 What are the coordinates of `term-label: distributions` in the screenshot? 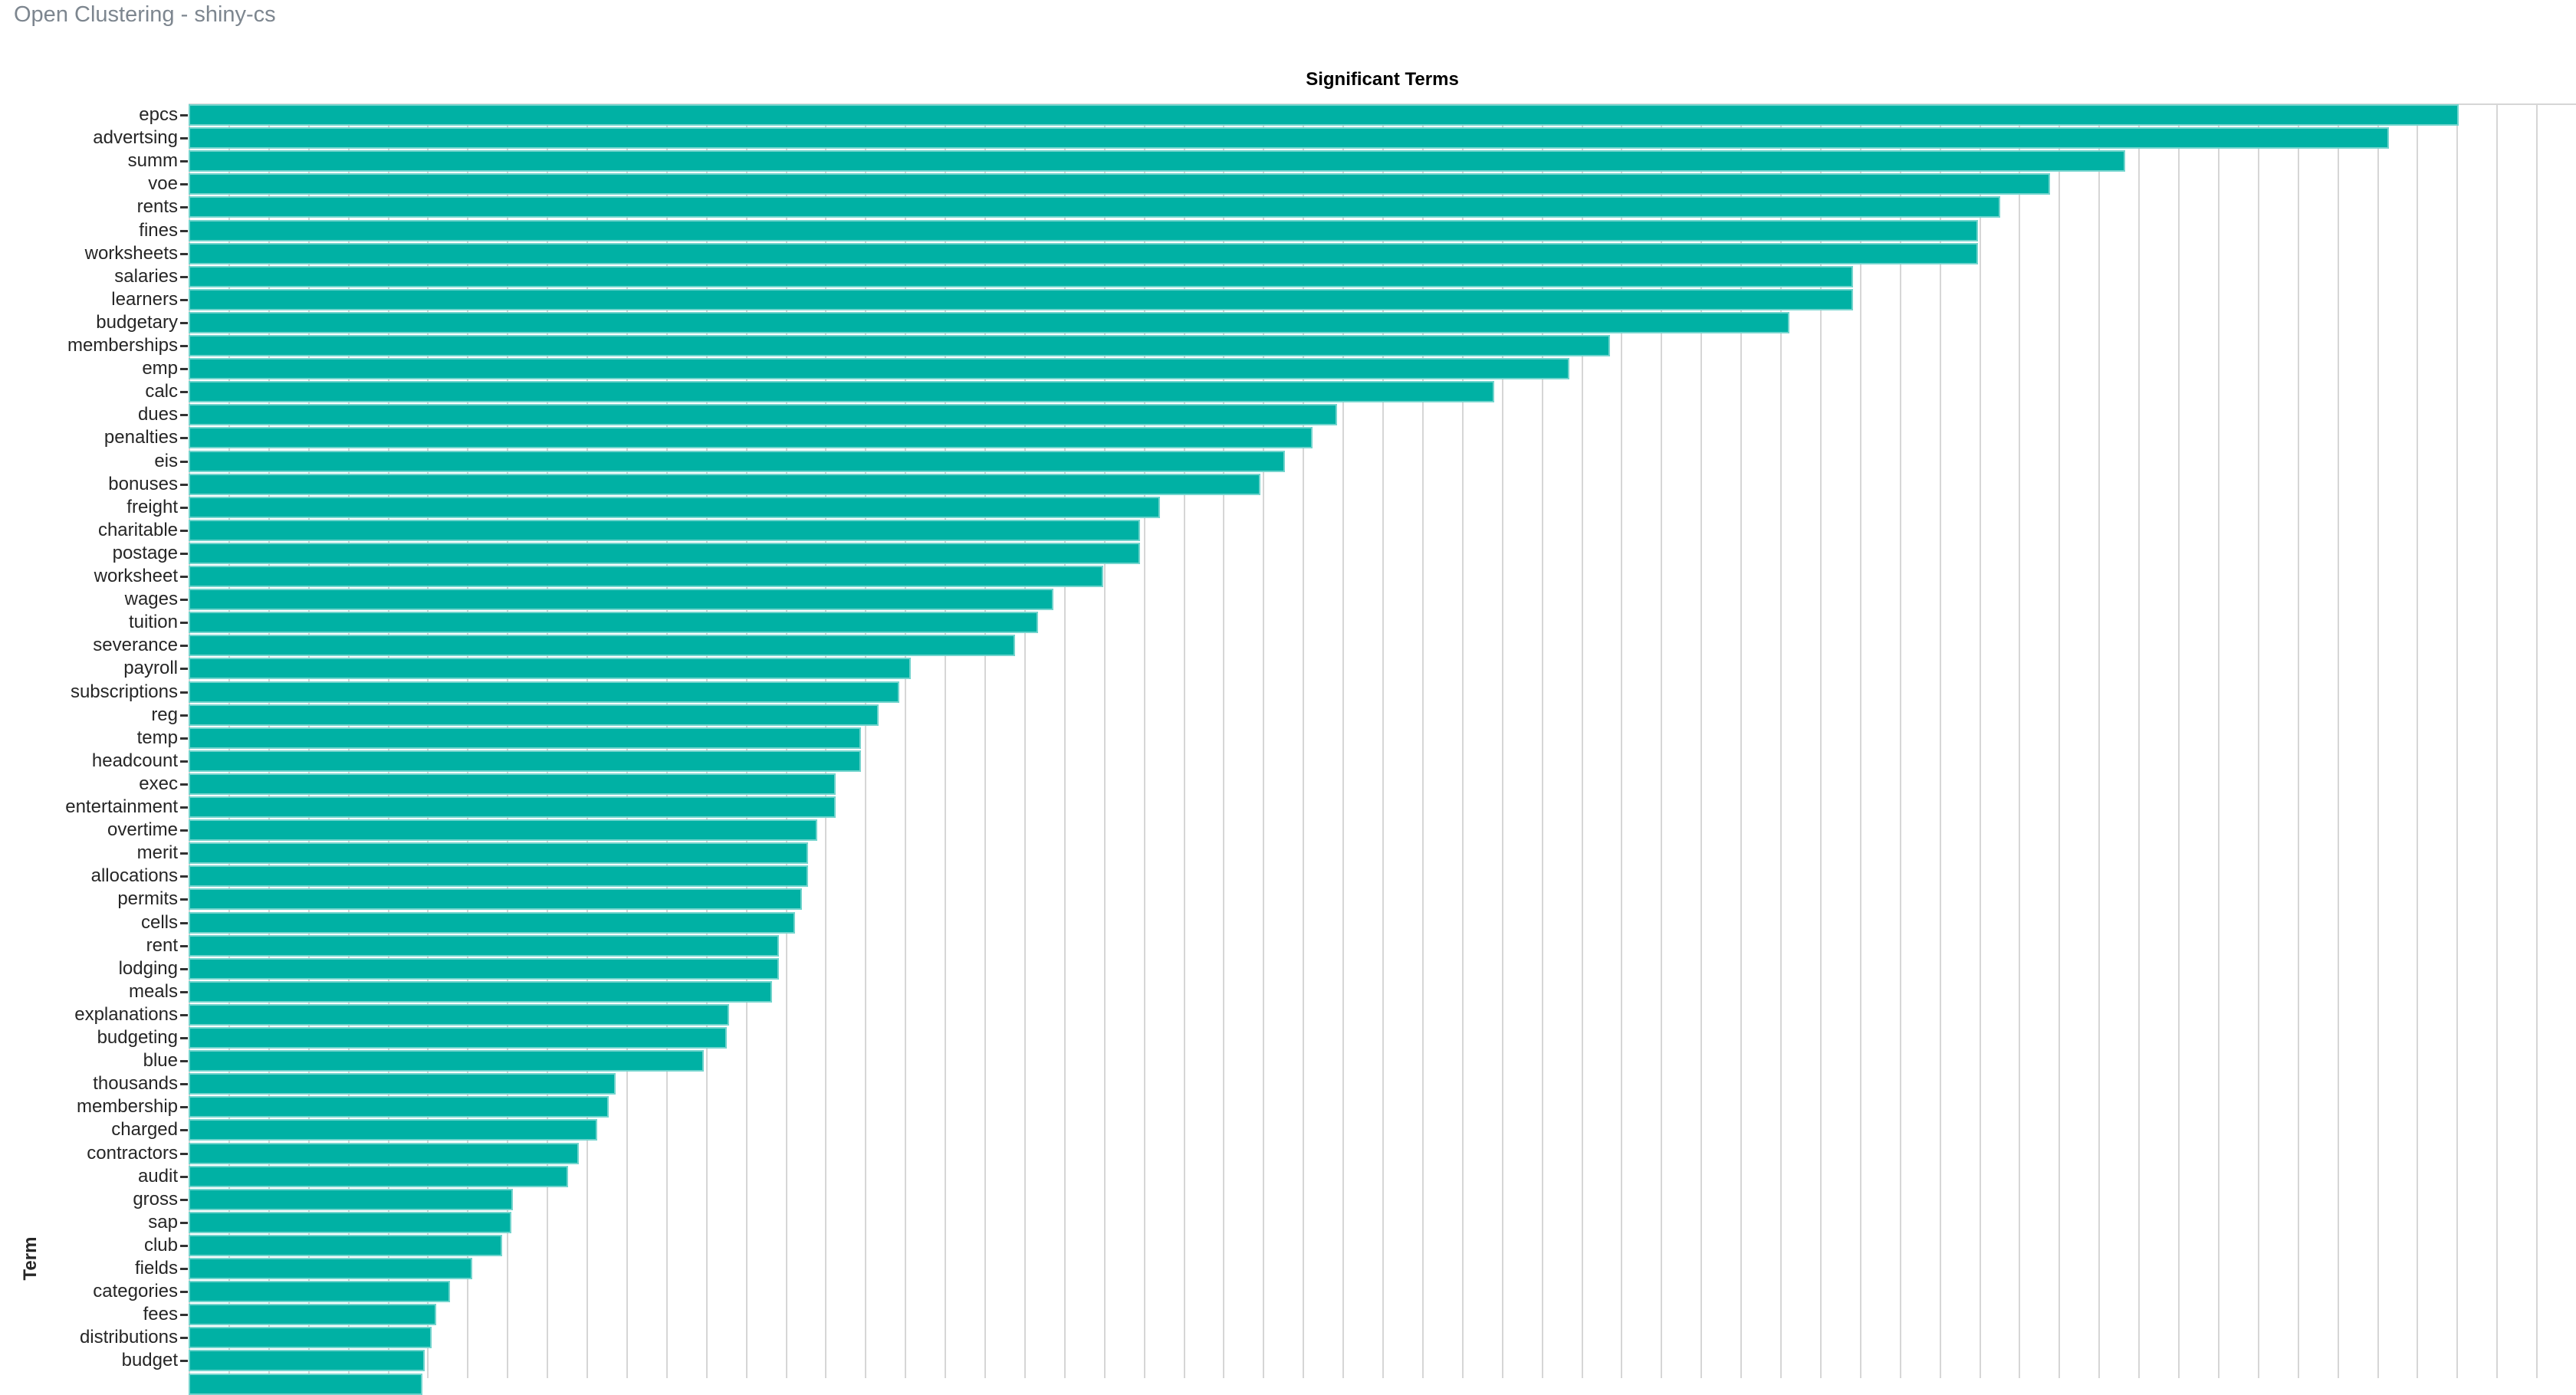 It's located at (128, 1338).